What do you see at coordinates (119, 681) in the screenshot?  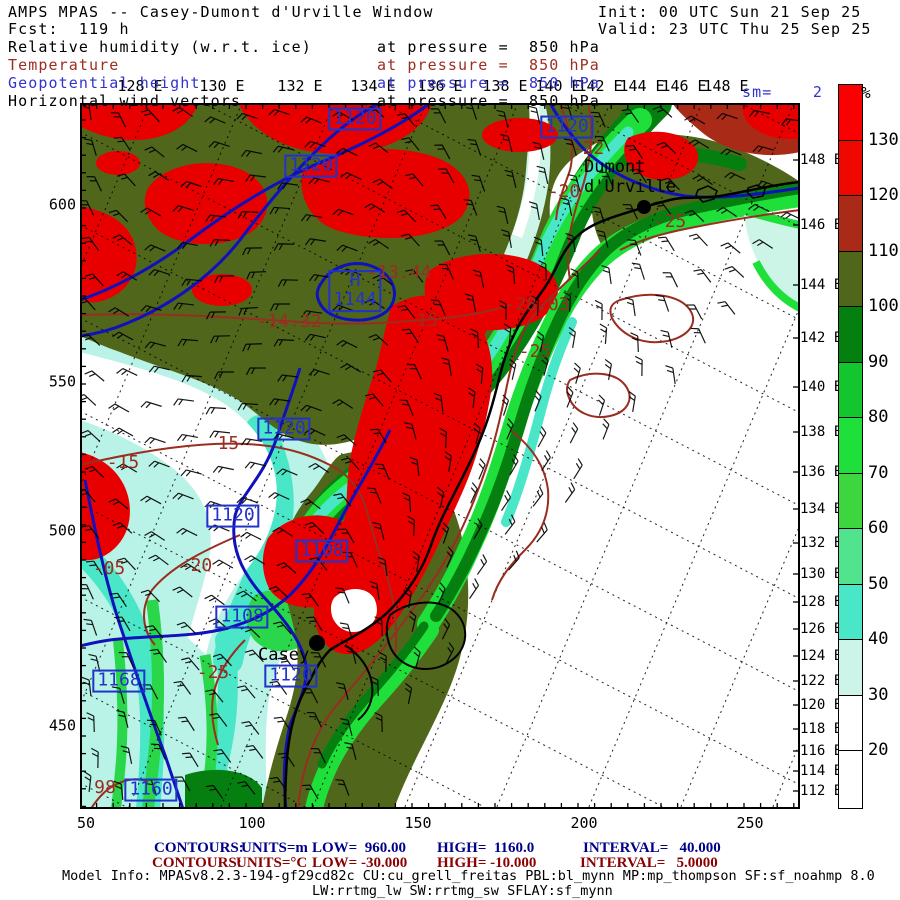 I see `height-contour-label: 1168` at bounding box center [119, 681].